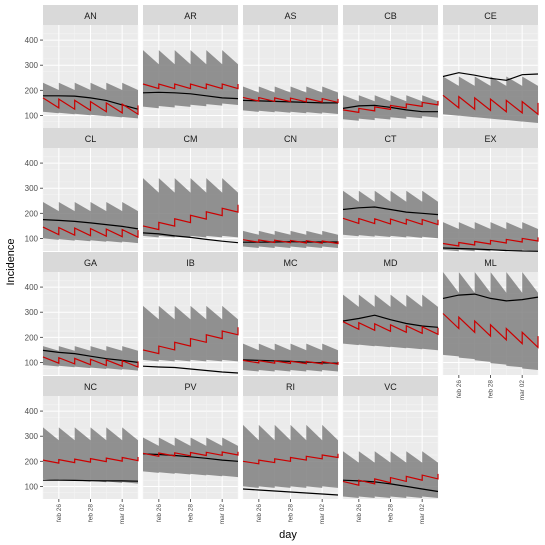 The width and height of the screenshot is (545, 545). I want to click on panel-strip-label: CM, so click(191, 139).